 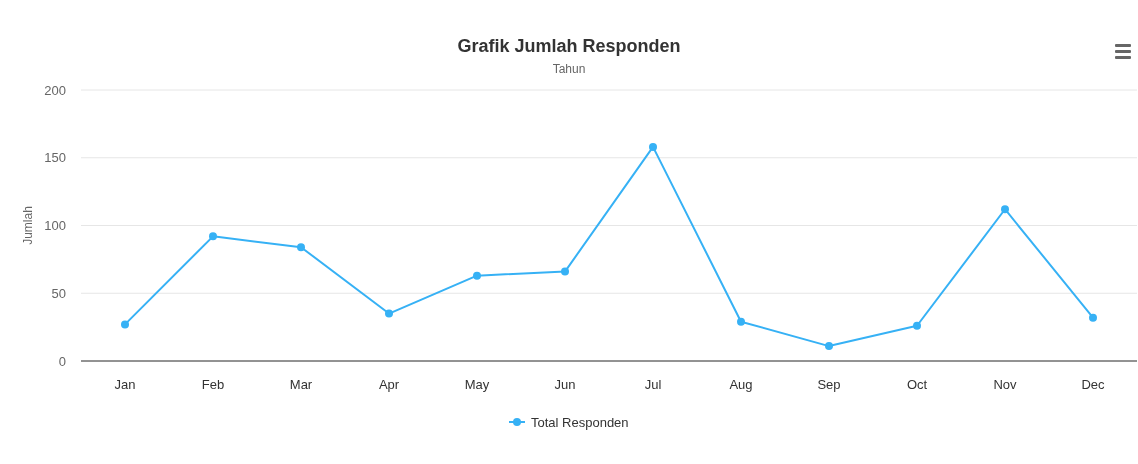 I want to click on x-tick-label: Dec, so click(x=1093, y=384).